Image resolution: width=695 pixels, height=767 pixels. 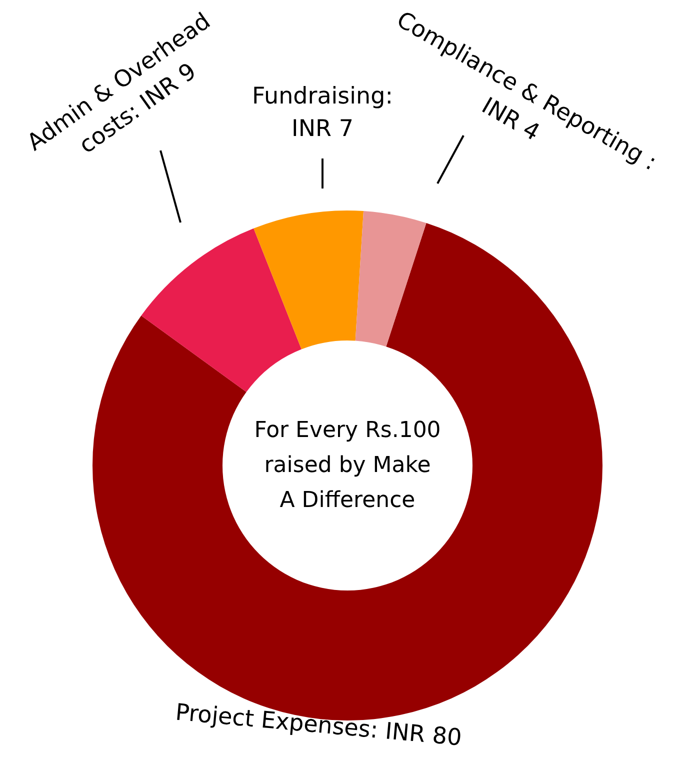 What do you see at coordinates (322, 112) in the screenshot?
I see `slice-label: Fundraising: INR 7` at bounding box center [322, 112].